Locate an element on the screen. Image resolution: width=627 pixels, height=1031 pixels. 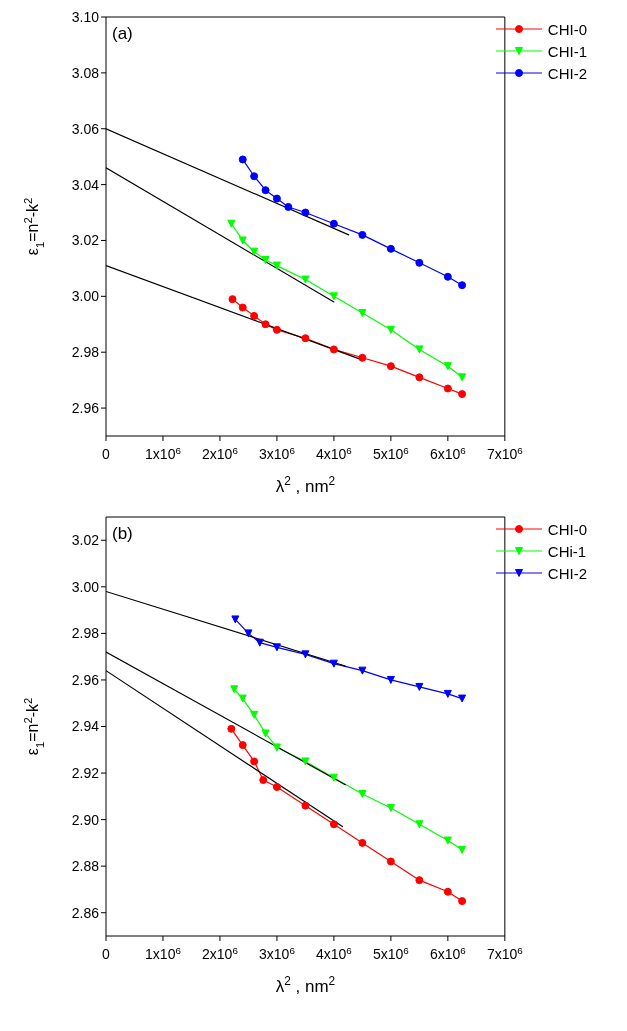
y-tick-label: 3.02 is located at coordinates (85, 240).